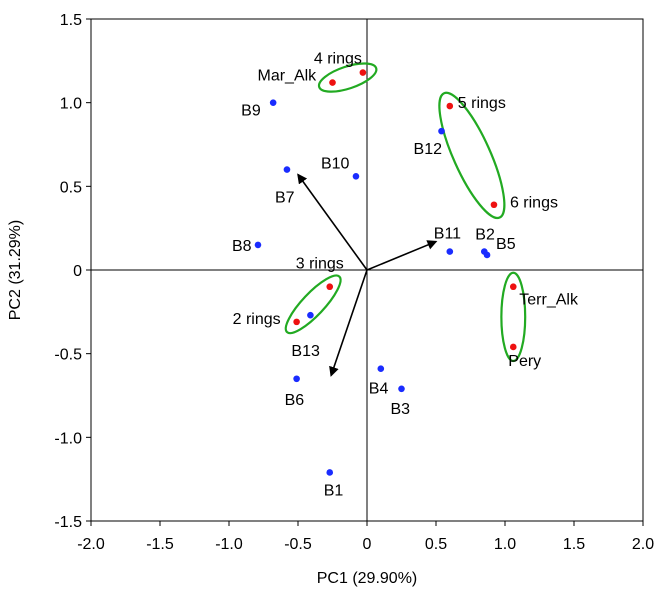  What do you see at coordinates (288, 76) in the screenshot?
I see `compound-label: Mar_Alk` at bounding box center [288, 76].